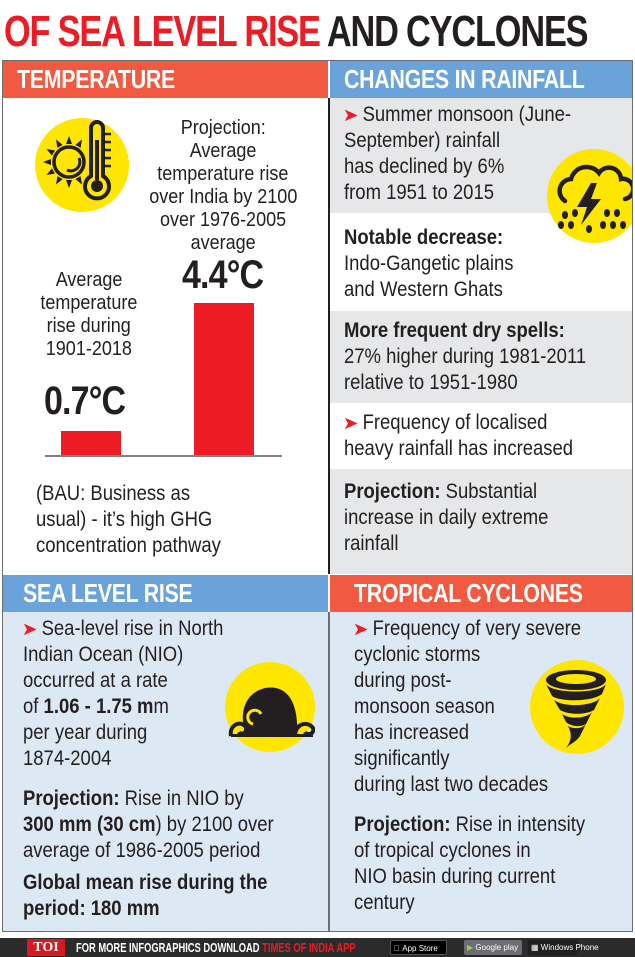  Describe the element at coordinates (422, 140) in the screenshot. I see `rainfall-text-line: September) rainfall` at that location.